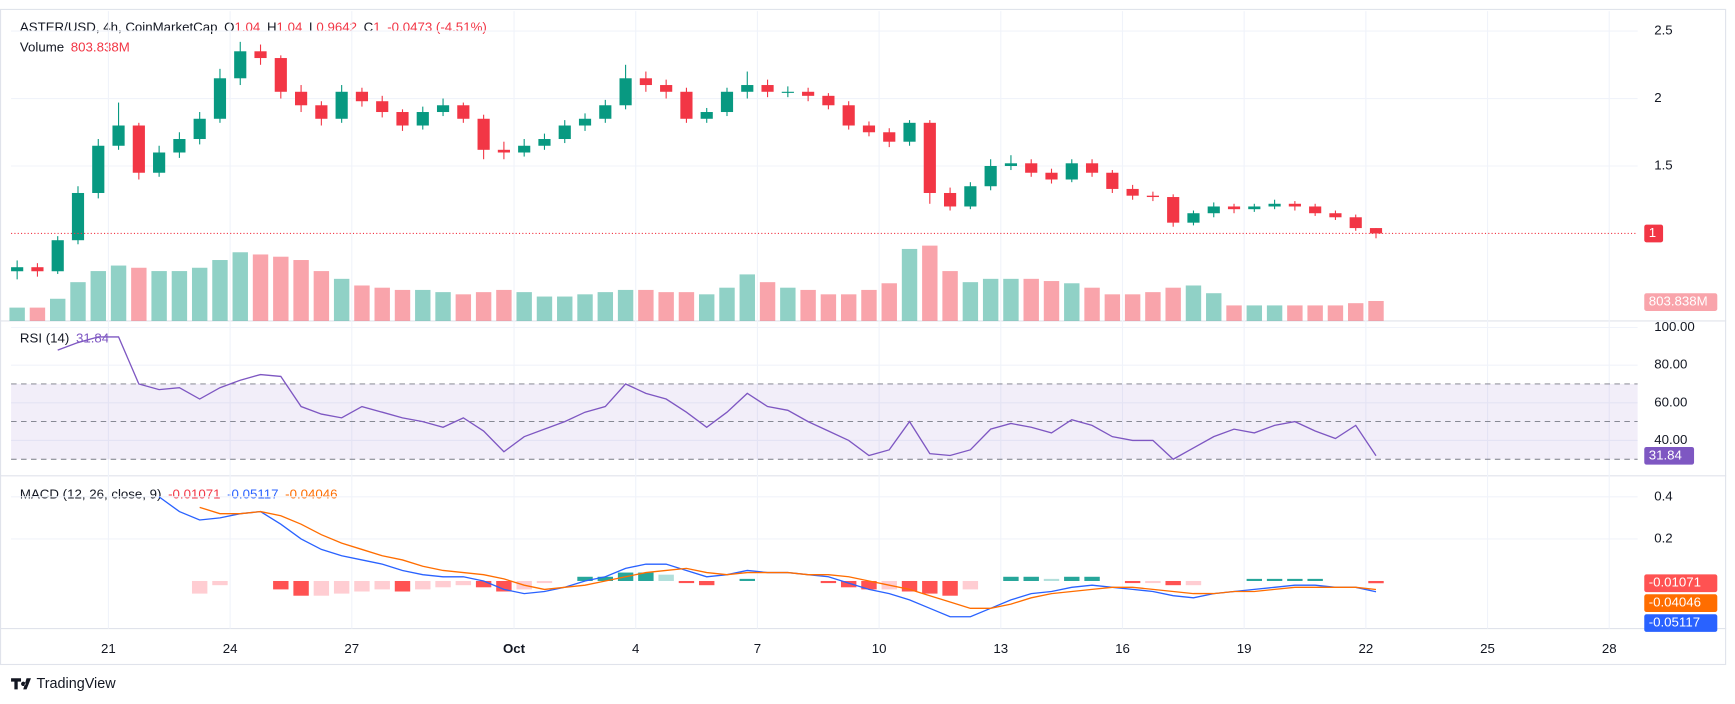 This screenshot has height=704, width=1735. What do you see at coordinates (351, 648) in the screenshot?
I see `x-tick-label: 27` at bounding box center [351, 648].